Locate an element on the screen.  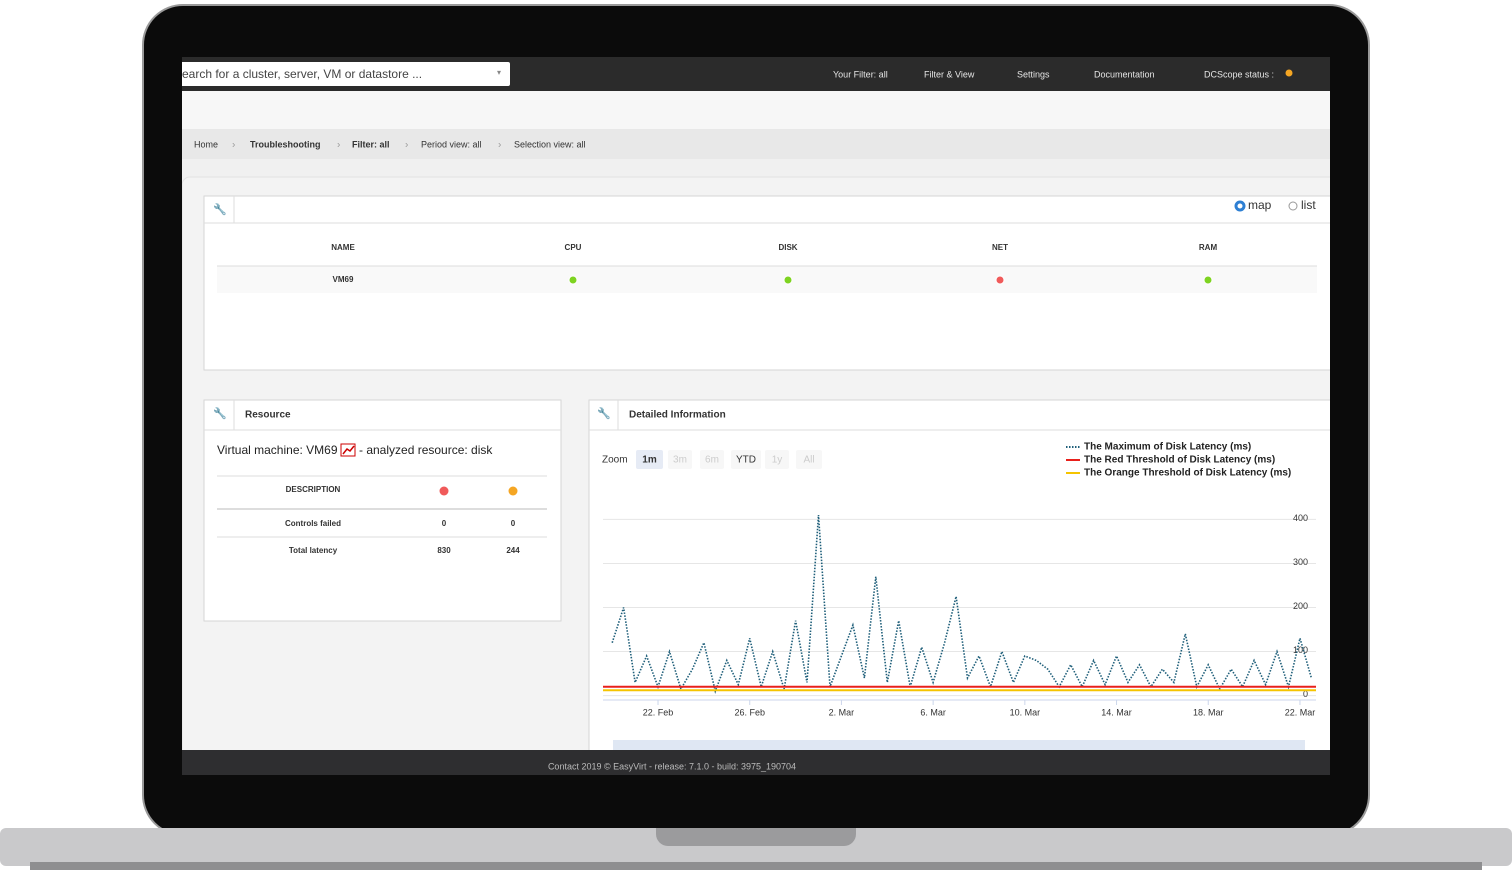
column-header: DISK is located at coordinates (787, 247).